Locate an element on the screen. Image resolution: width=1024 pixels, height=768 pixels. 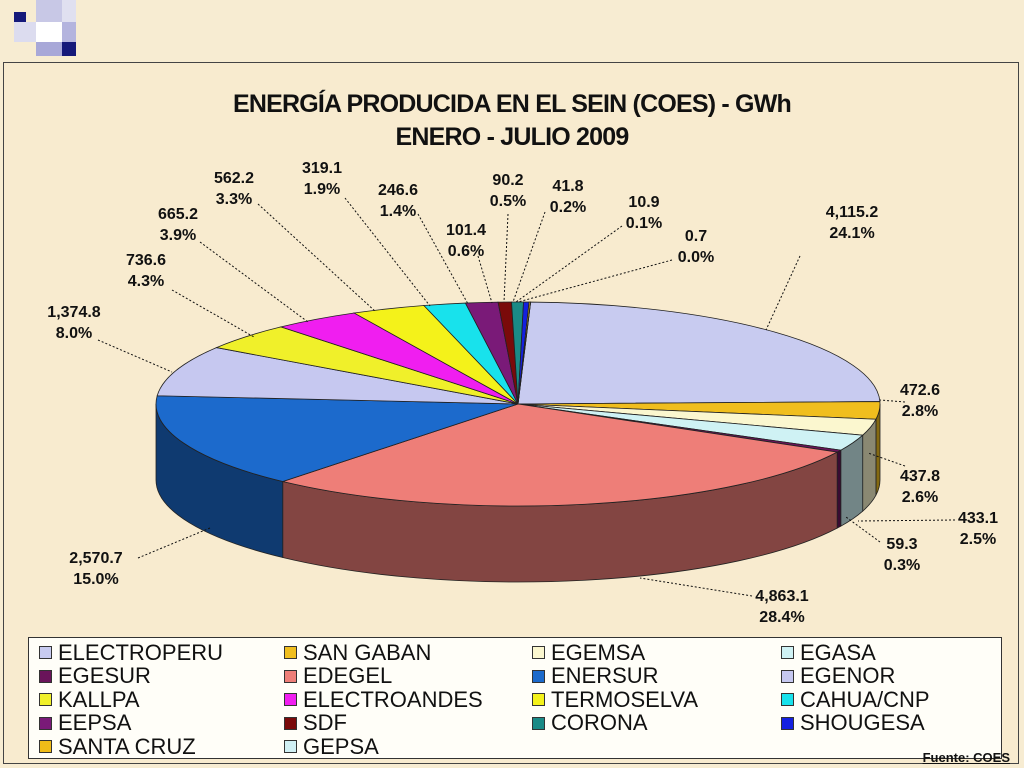
legend-label: GEPSA is located at coordinates (341, 746).